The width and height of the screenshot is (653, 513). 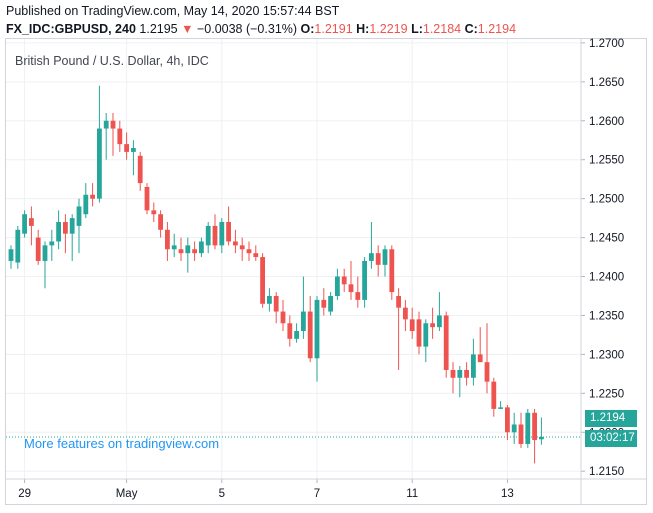 What do you see at coordinates (606, 44) in the screenshot?
I see `y-tick-label: 1.2700` at bounding box center [606, 44].